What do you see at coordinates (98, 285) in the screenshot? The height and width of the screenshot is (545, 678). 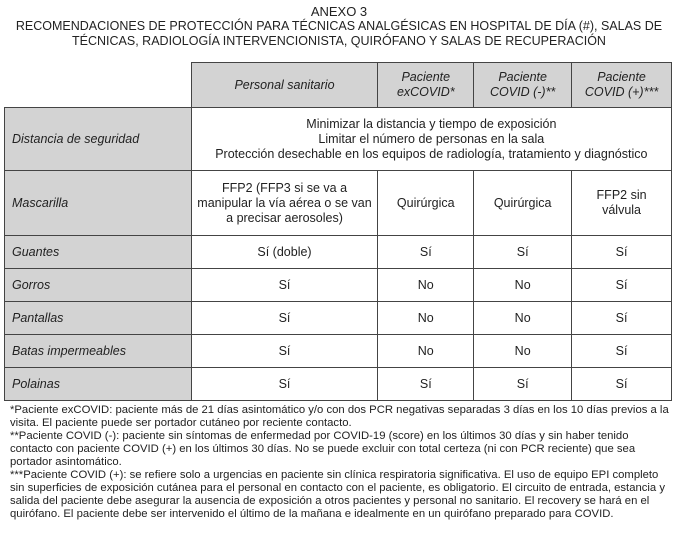 I see `row-label: Gorros` at bounding box center [98, 285].